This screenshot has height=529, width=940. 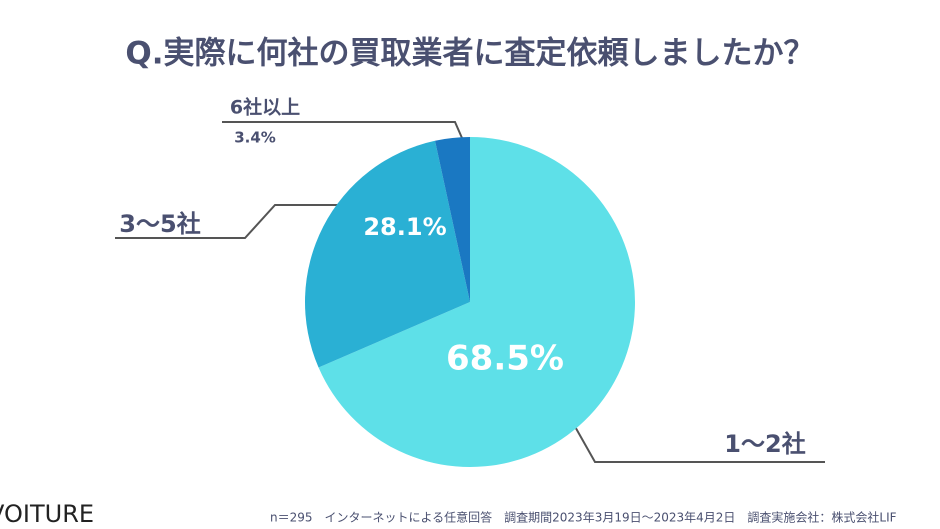 I want to click on category-label: 3〜5社, so click(x=159, y=224).